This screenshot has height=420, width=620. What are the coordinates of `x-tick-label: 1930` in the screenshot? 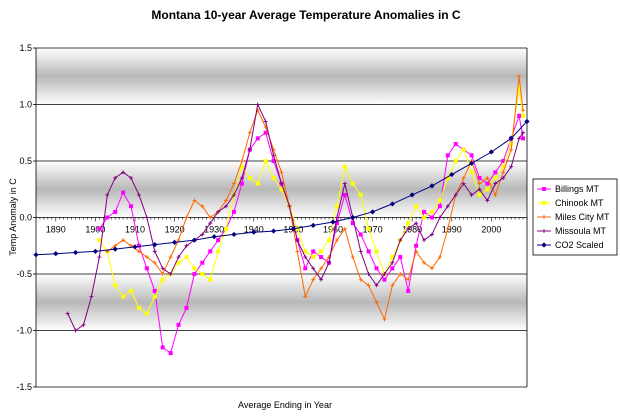 It's located at (214, 230).